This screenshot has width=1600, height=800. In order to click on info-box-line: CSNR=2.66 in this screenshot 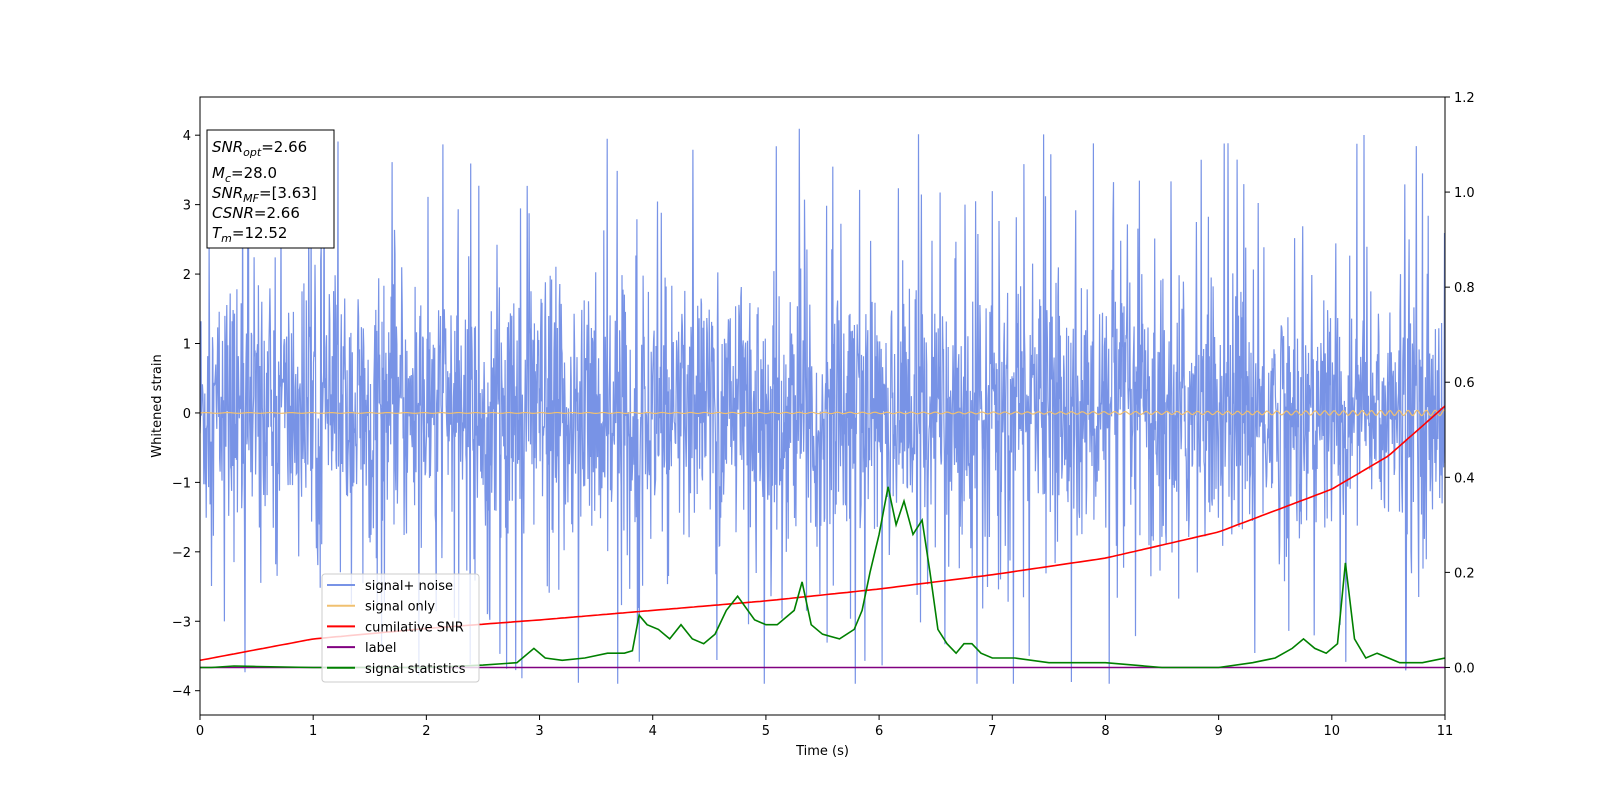, I will do `click(256, 213)`.